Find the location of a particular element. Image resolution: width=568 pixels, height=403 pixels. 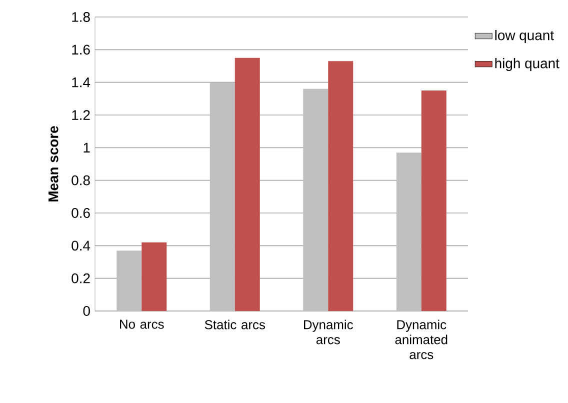

y-tick-label: 0 is located at coordinates (86, 311).